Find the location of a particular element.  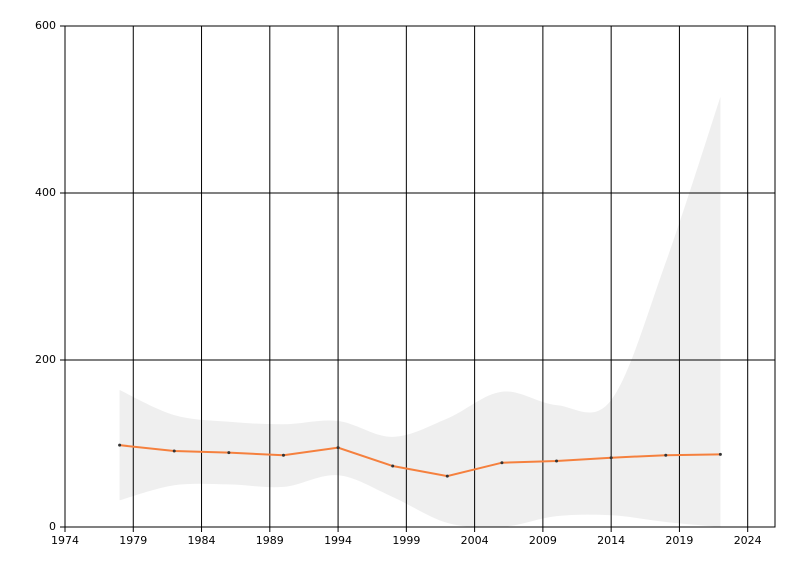

x-tick-label: 1984 is located at coordinates (202, 540).